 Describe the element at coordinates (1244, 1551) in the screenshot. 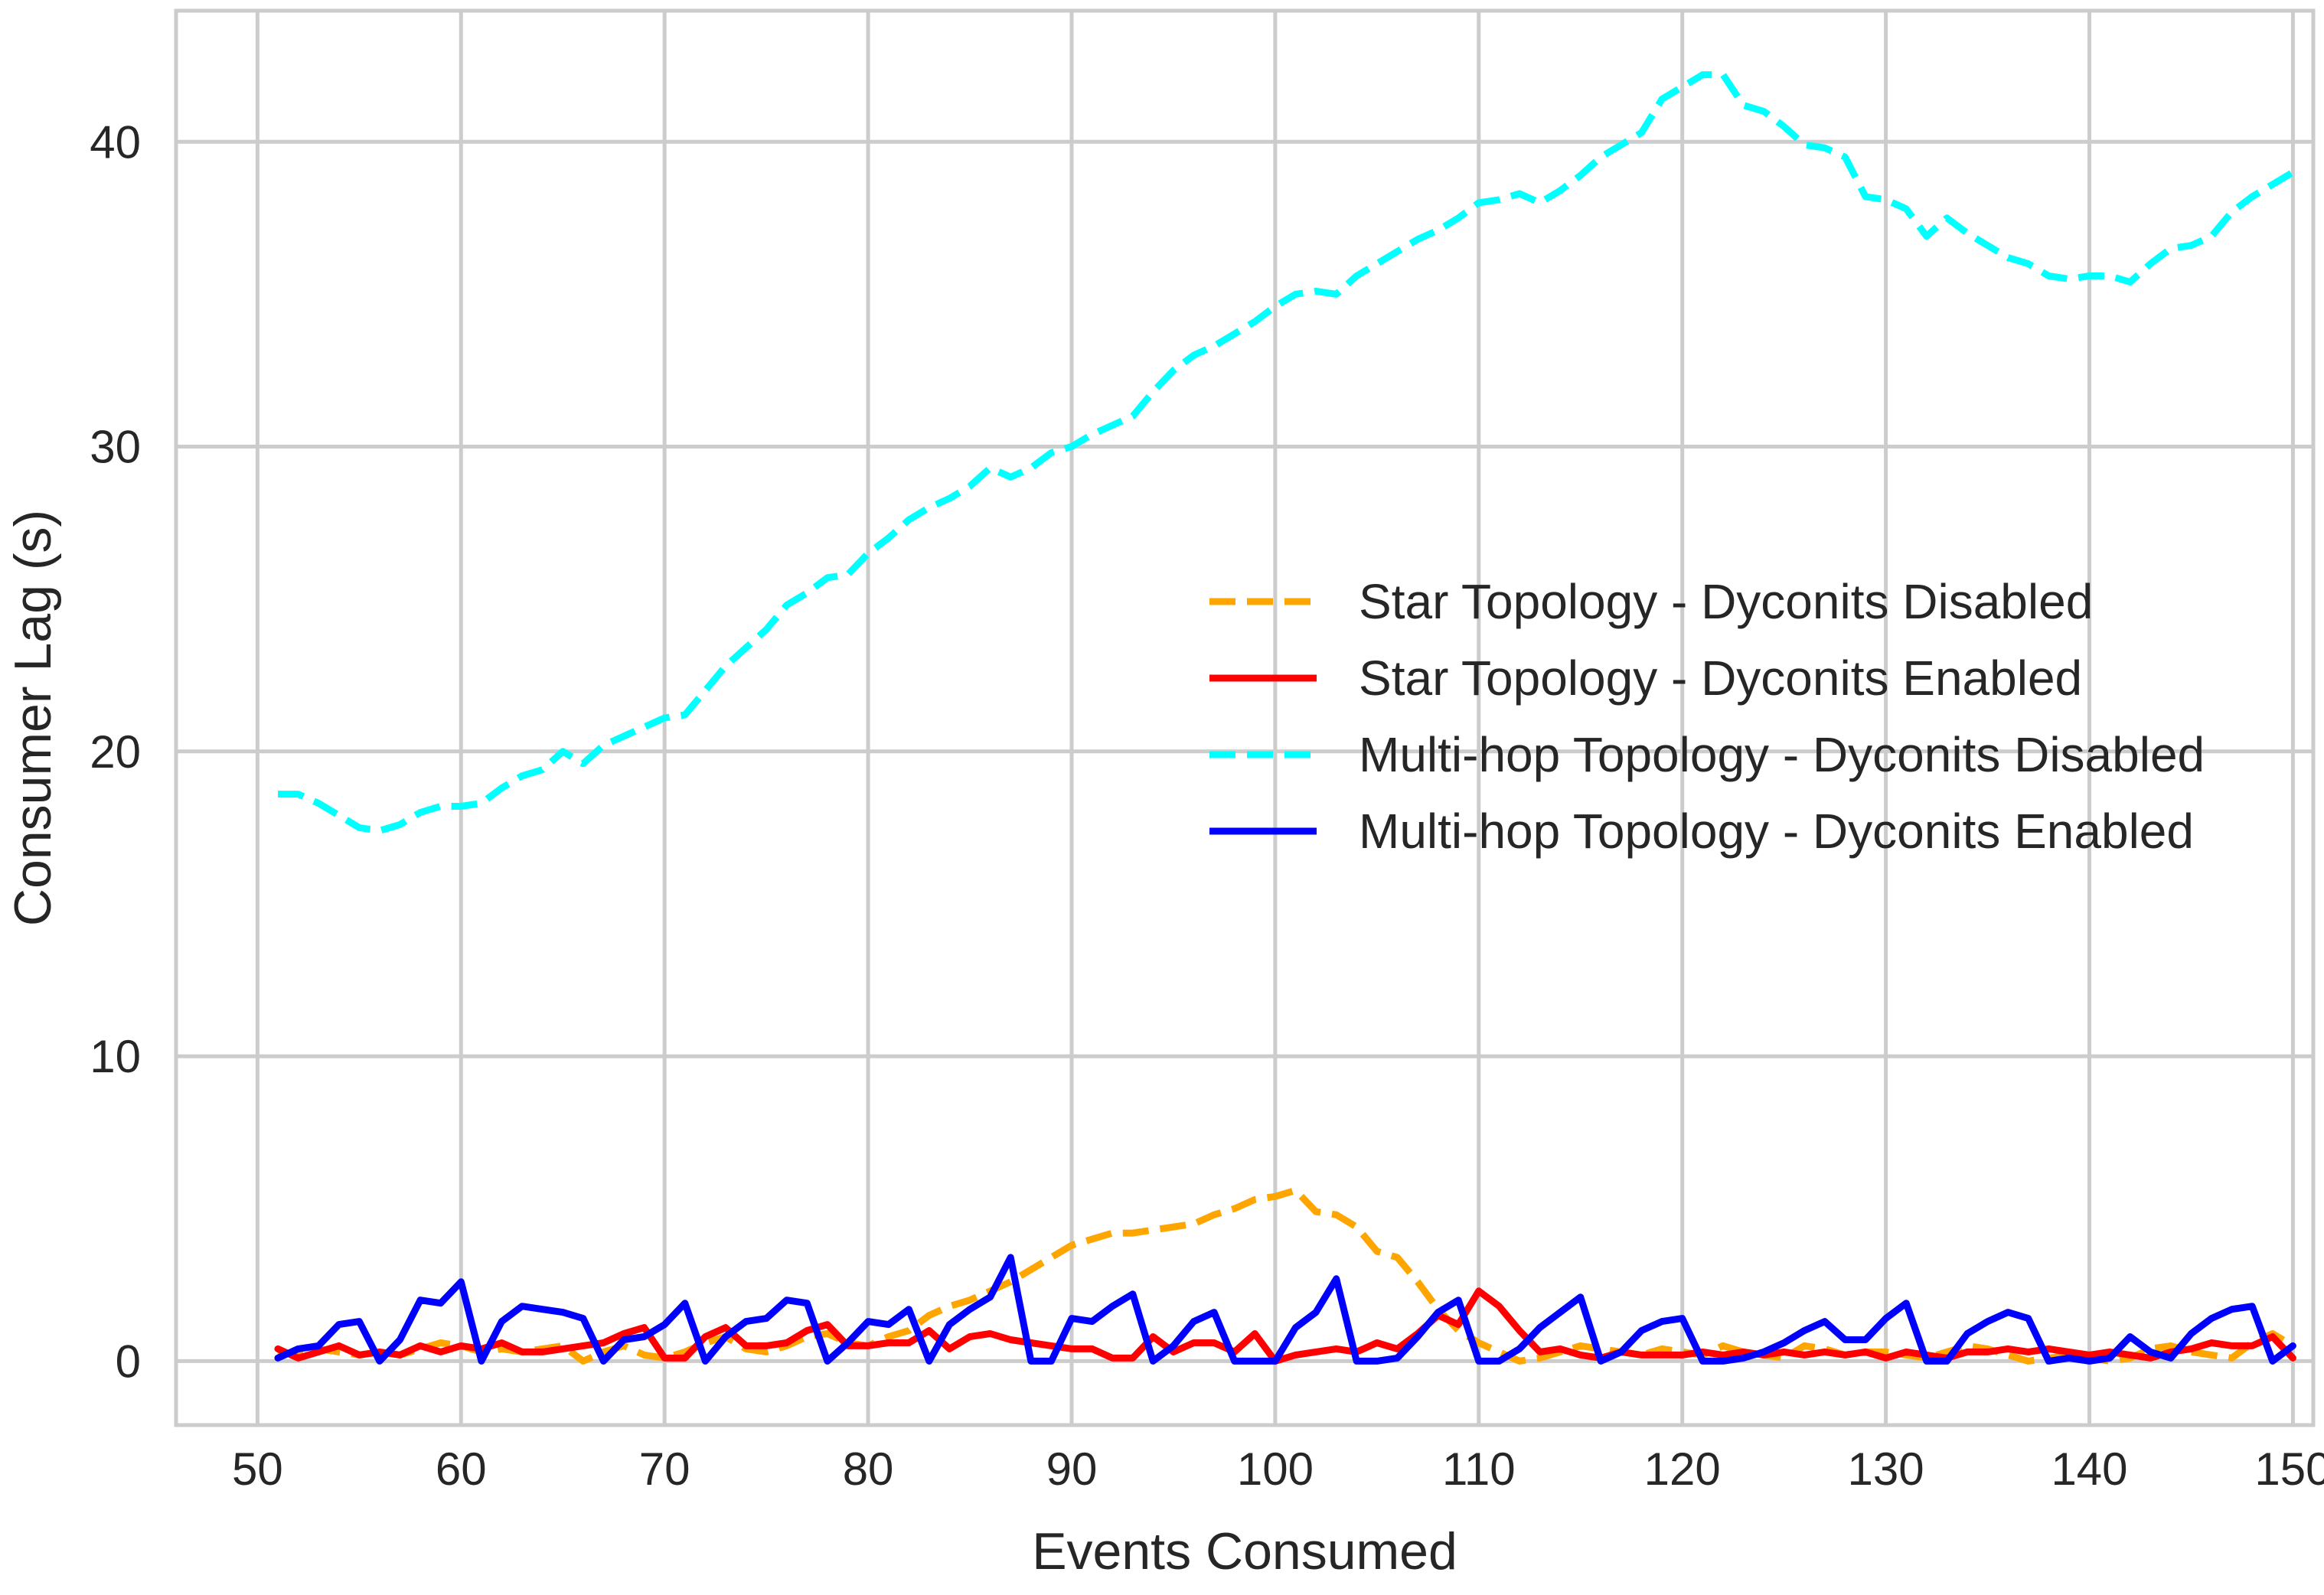

I see `x-axis-label: Events Consumed` at that location.